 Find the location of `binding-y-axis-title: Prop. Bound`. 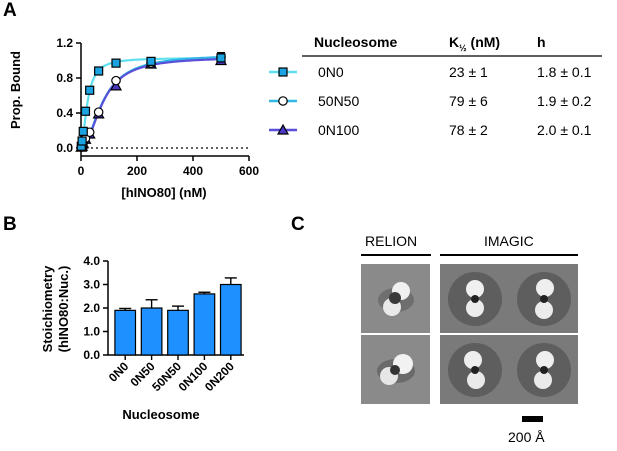

binding-y-axis-title: Prop. Bound is located at coordinates (15, 90).